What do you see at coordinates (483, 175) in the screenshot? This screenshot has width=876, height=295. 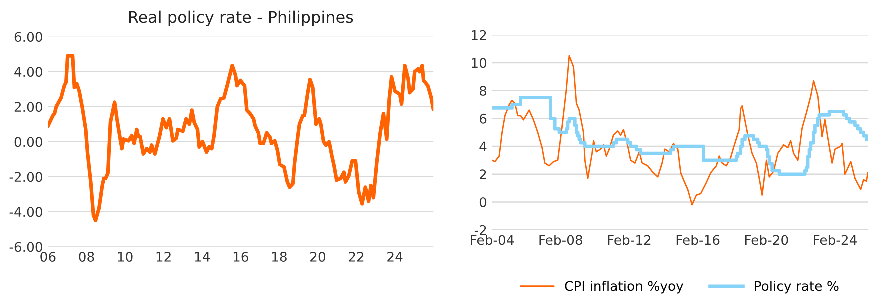 I see `y-tick-label: 2` at bounding box center [483, 175].